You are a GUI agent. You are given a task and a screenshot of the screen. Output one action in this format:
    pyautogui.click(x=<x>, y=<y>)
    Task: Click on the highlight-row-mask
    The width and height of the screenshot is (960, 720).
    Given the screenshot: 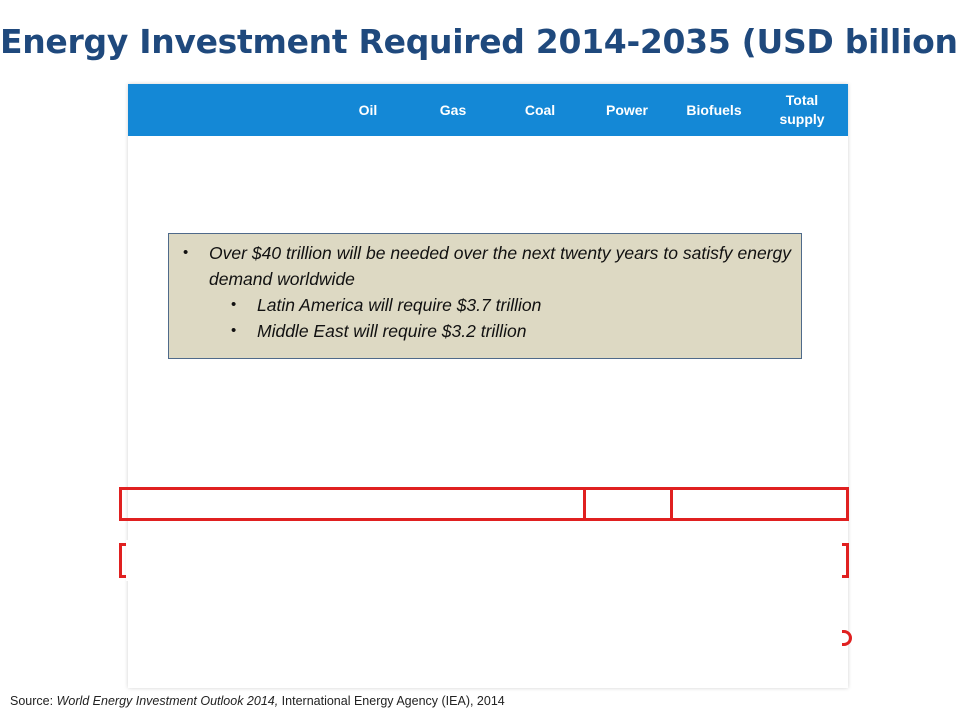 What is the action you would take?
    pyautogui.click(x=484, y=560)
    